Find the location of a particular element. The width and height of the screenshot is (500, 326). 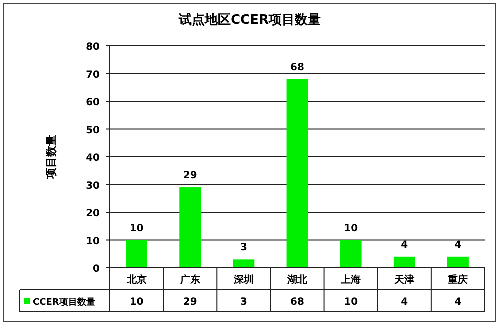

y-tick-label: 0 is located at coordinates (96, 269).